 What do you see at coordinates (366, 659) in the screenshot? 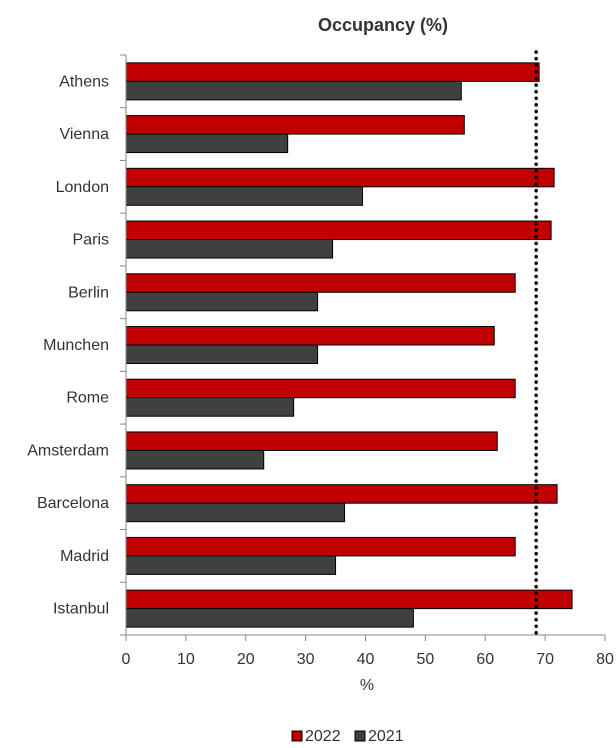
I see `x-tick-label-40: 40` at bounding box center [366, 659].